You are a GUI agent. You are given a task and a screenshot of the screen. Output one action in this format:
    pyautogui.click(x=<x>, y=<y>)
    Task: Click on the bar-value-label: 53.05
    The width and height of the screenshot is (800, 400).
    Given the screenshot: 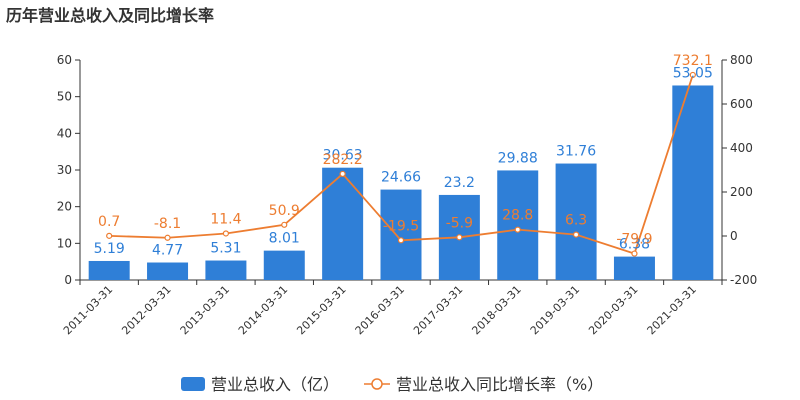 What is the action you would take?
    pyautogui.click(x=693, y=73)
    